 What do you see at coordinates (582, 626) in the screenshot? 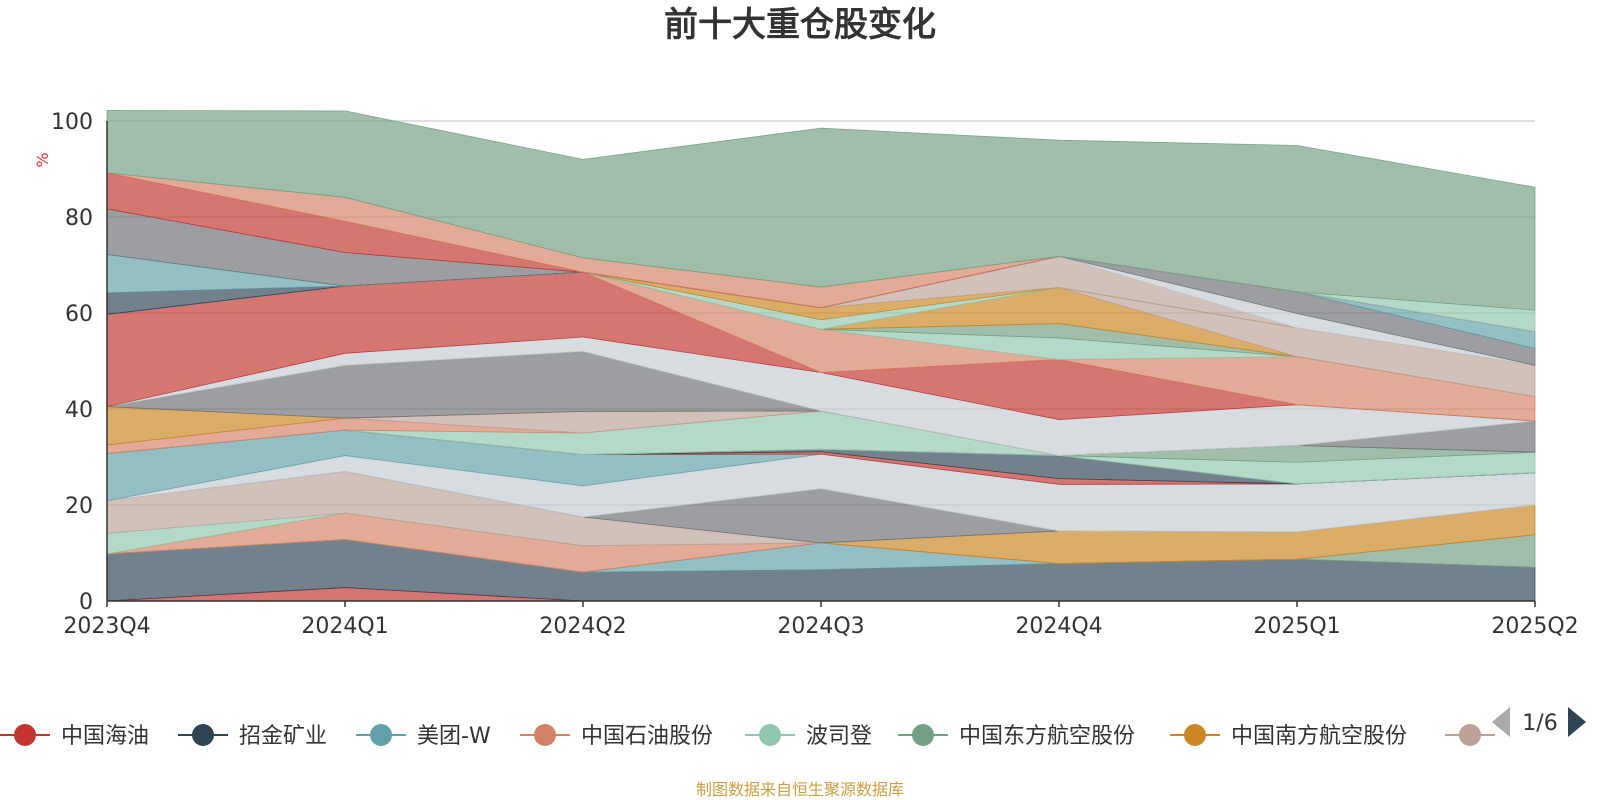
I see `x-tick-label: 2024Q2` at bounding box center [582, 626].